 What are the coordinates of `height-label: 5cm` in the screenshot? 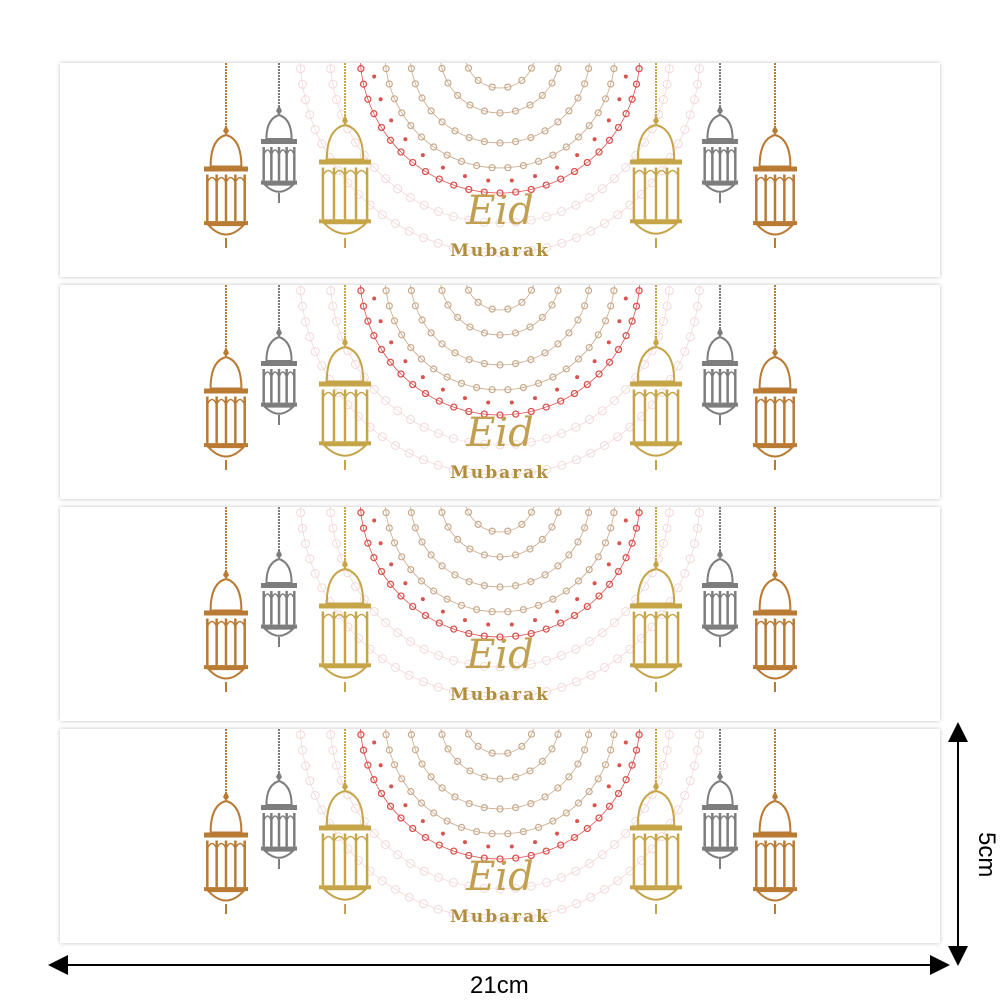 It's located at (986, 855).